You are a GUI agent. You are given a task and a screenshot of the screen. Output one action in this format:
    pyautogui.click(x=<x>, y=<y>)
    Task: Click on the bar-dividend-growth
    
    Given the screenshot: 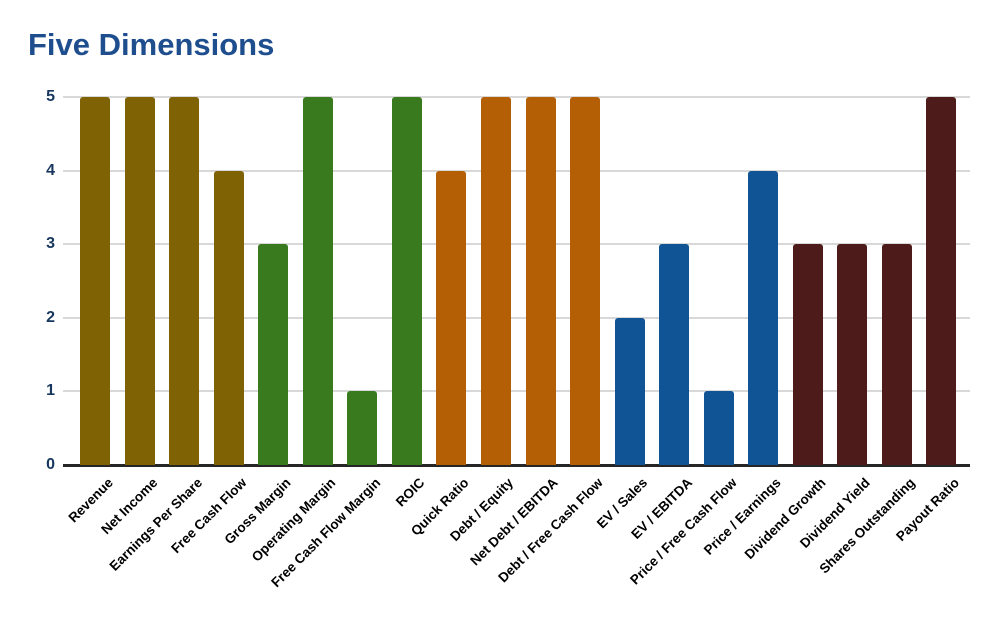 What is the action you would take?
    pyautogui.click(x=807, y=354)
    